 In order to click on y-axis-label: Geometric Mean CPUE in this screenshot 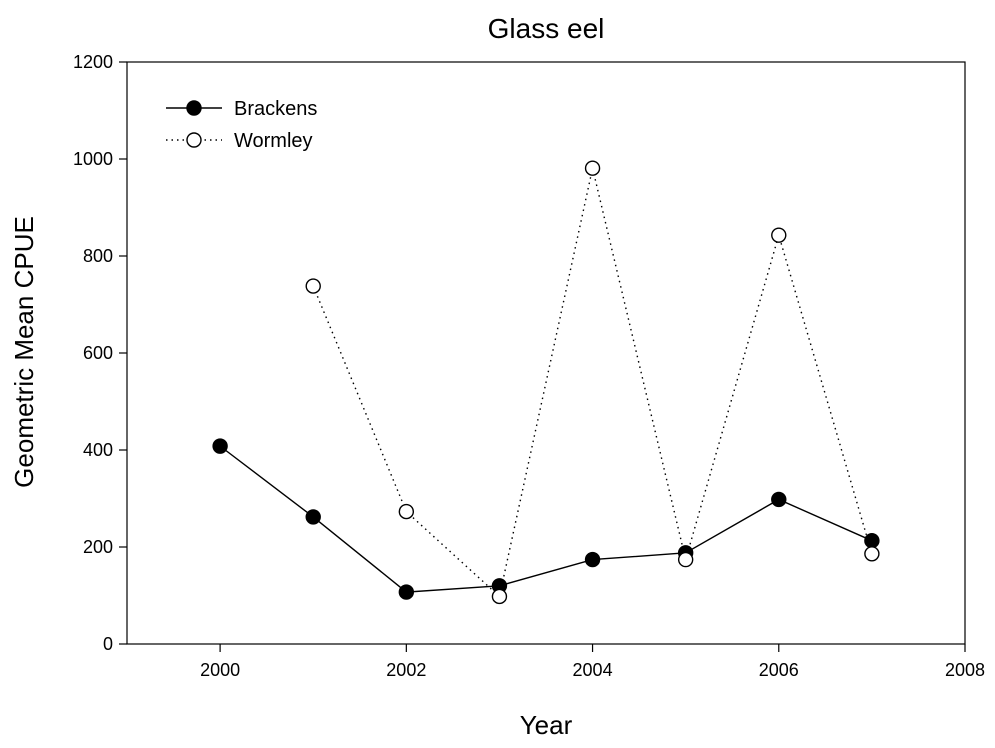, I will do `click(24, 352)`.